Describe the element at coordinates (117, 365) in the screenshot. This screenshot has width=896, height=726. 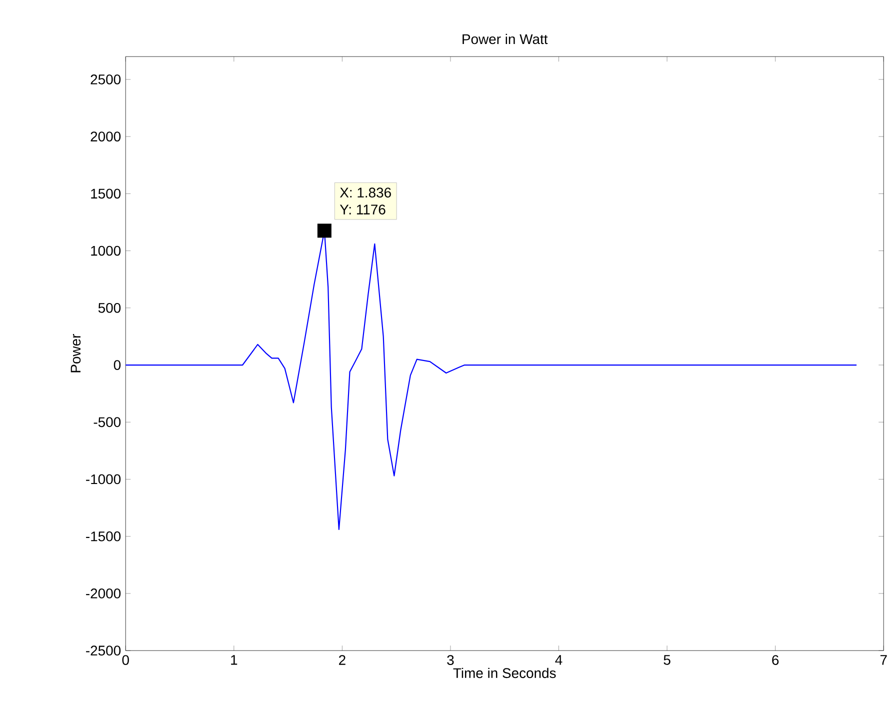
I see `y-tick-label: 0` at that location.